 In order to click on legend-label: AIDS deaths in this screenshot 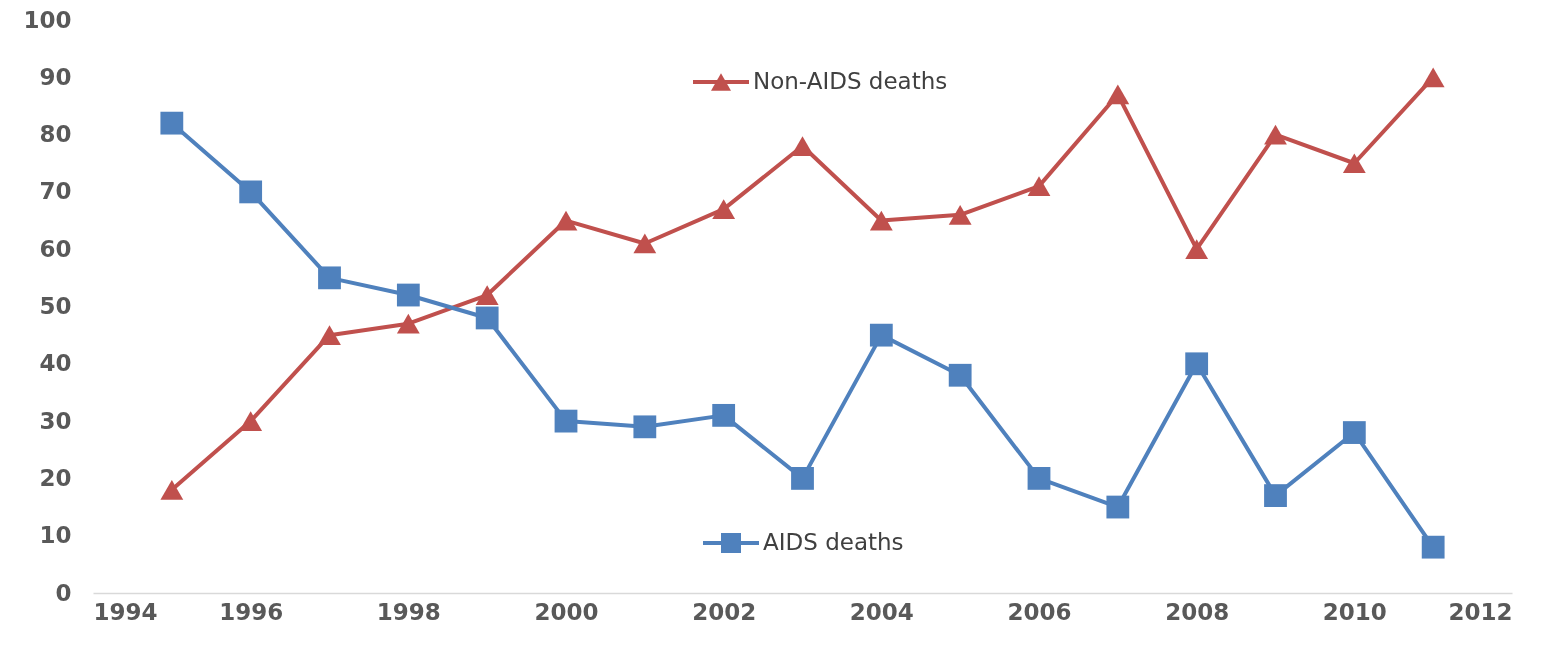, I will do `click(833, 542)`.